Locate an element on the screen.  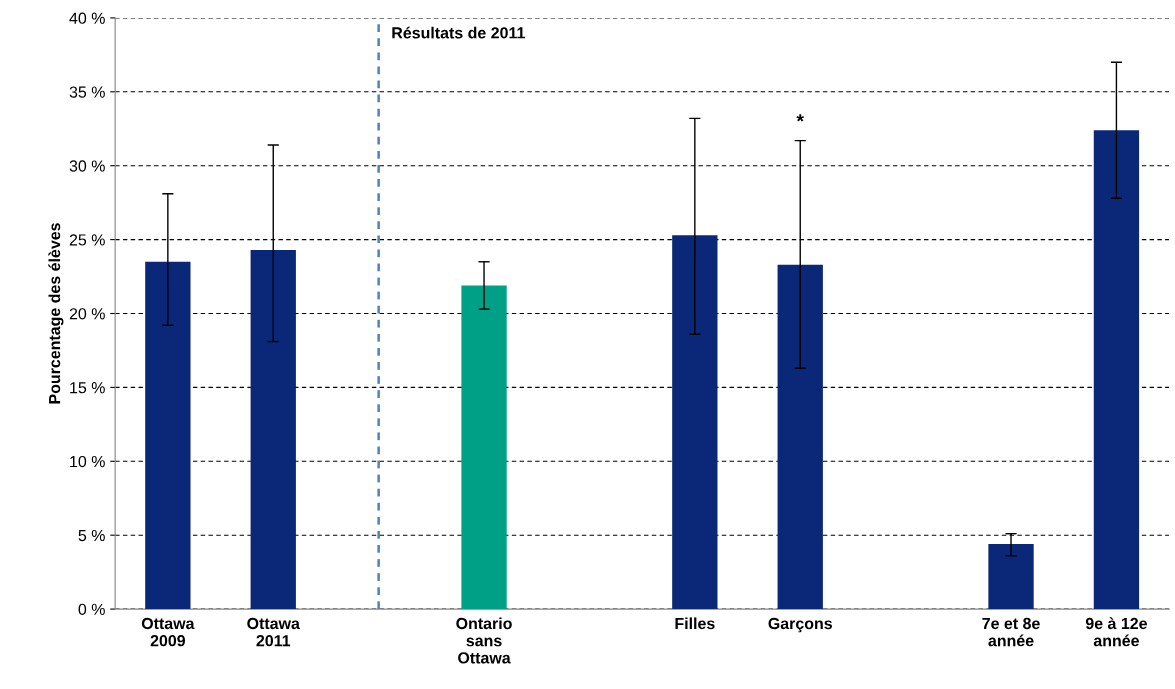
y-tick-label: 30 % is located at coordinates (87, 166).